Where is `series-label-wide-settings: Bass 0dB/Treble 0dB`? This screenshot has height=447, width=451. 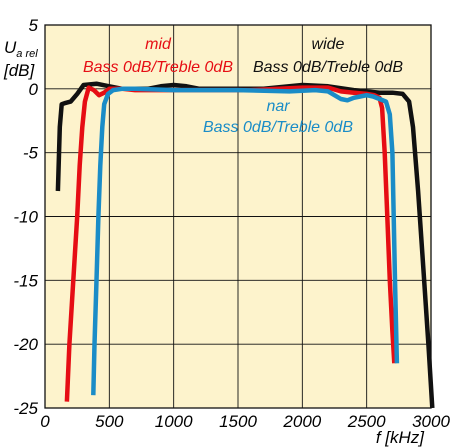 series-label-wide-settings: Bass 0dB/Treble 0dB is located at coordinates (328, 67).